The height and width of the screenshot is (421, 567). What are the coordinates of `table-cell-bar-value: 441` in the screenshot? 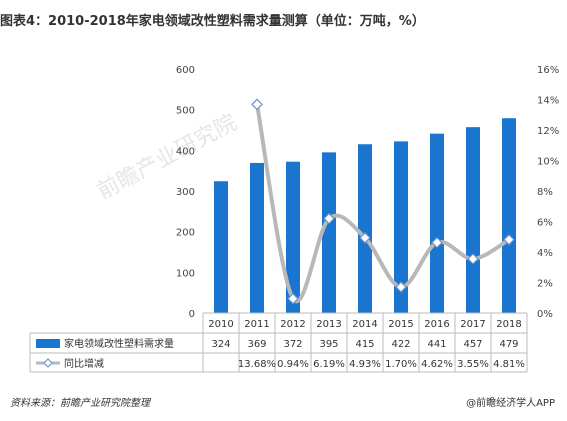 It's located at (436, 344).